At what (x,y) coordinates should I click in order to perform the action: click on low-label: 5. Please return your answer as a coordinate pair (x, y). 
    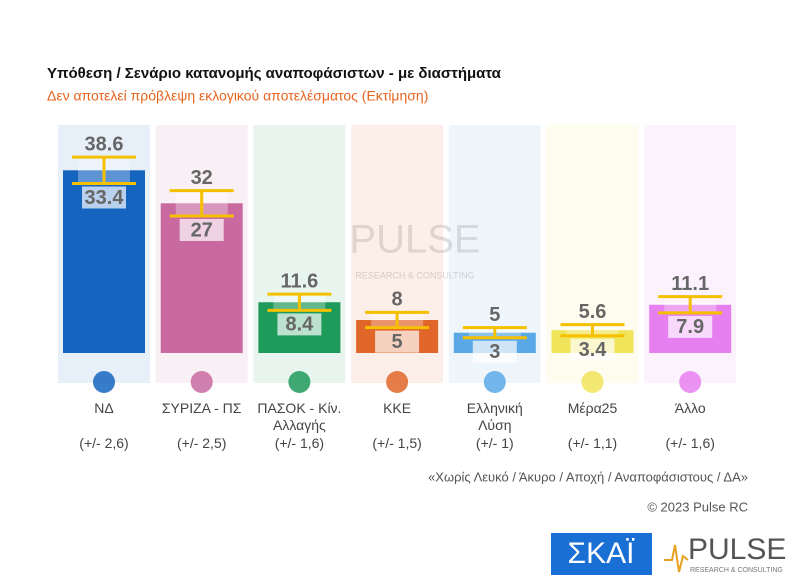
    Looking at the image, I should click on (397, 342).